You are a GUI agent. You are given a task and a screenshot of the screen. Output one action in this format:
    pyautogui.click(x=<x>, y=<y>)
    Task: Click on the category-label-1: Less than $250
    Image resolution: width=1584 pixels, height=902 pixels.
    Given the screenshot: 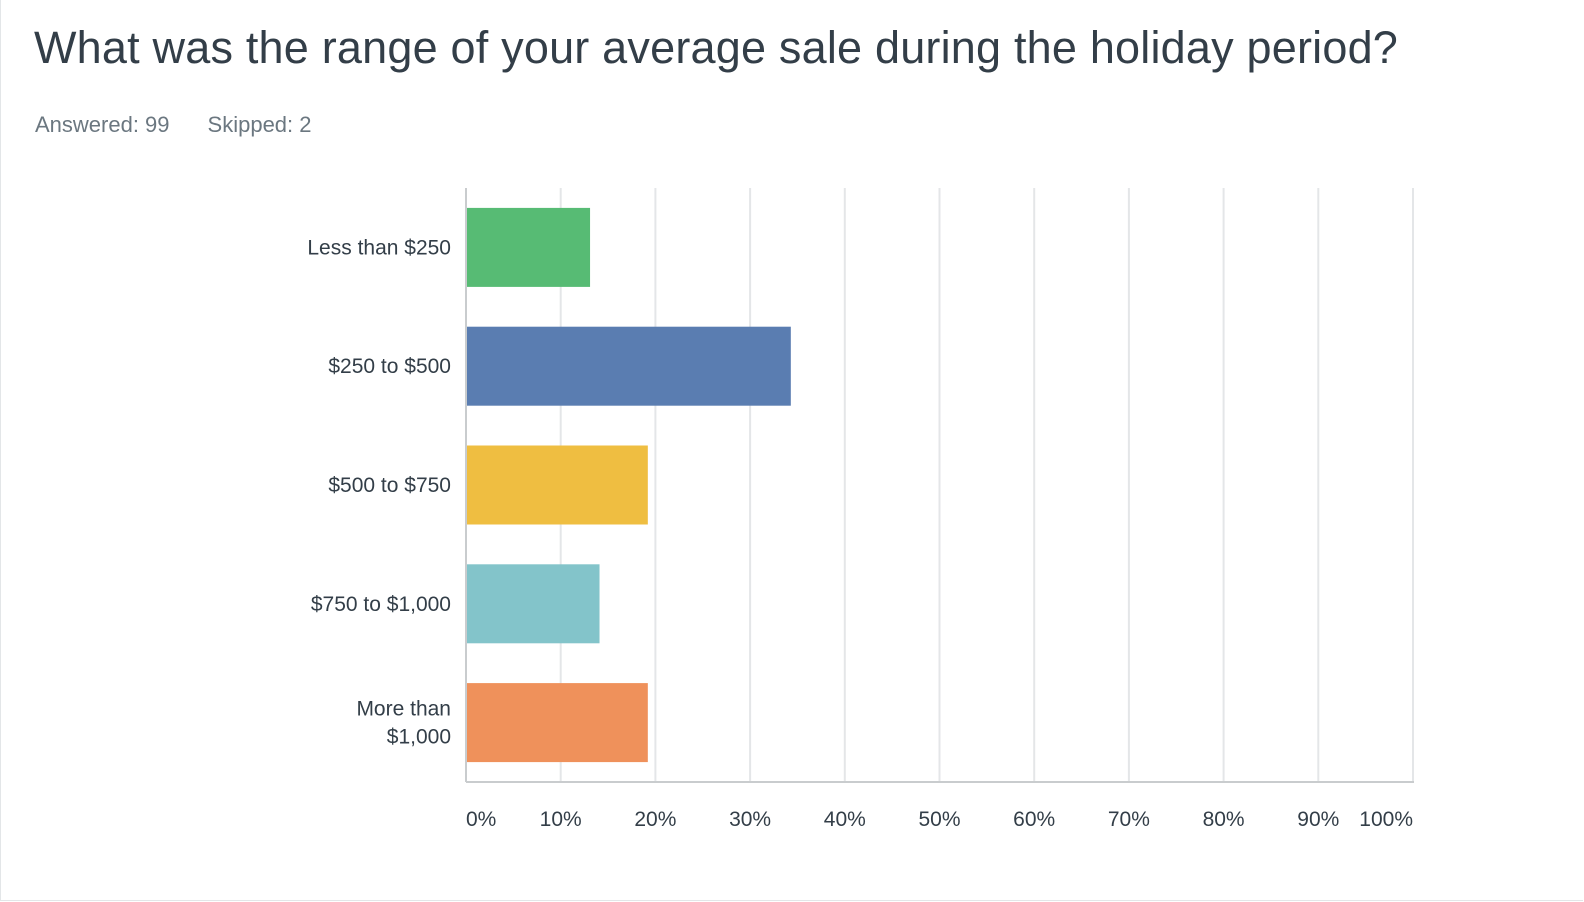 What is the action you would take?
    pyautogui.click(x=379, y=247)
    